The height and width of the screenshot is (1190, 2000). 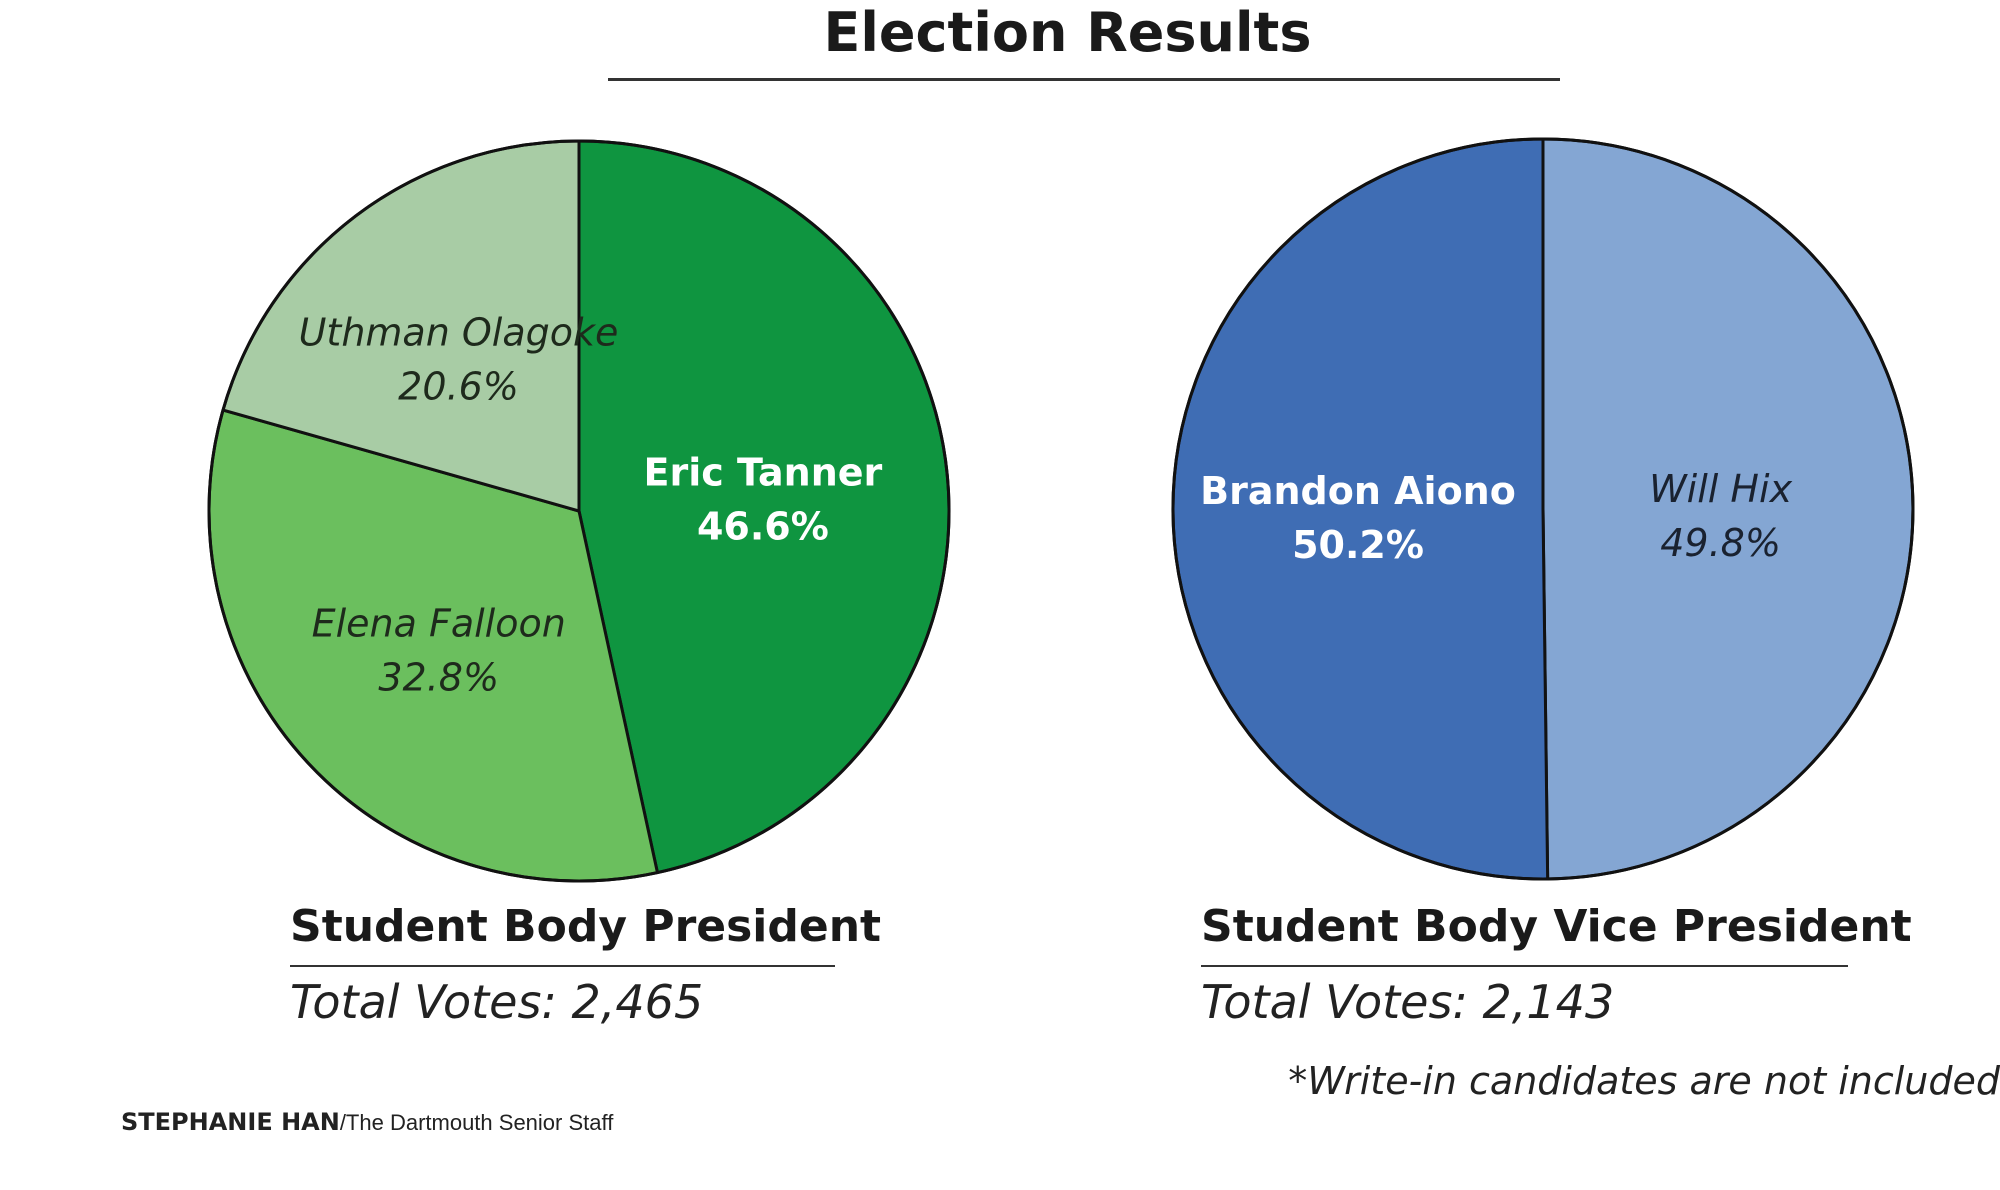 What do you see at coordinates (458, 387) in the screenshot?
I see `president-slice-value-uthman-olagoke: 20.6%` at bounding box center [458, 387].